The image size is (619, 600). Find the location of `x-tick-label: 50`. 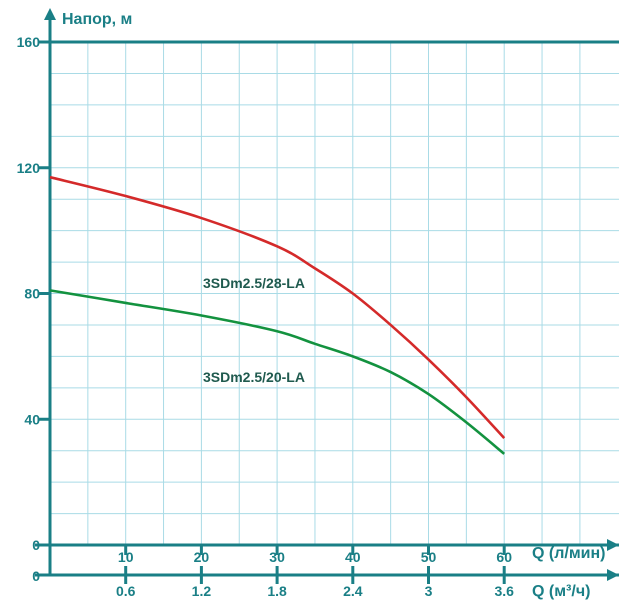

x-tick-label: 50 is located at coordinates (429, 557).